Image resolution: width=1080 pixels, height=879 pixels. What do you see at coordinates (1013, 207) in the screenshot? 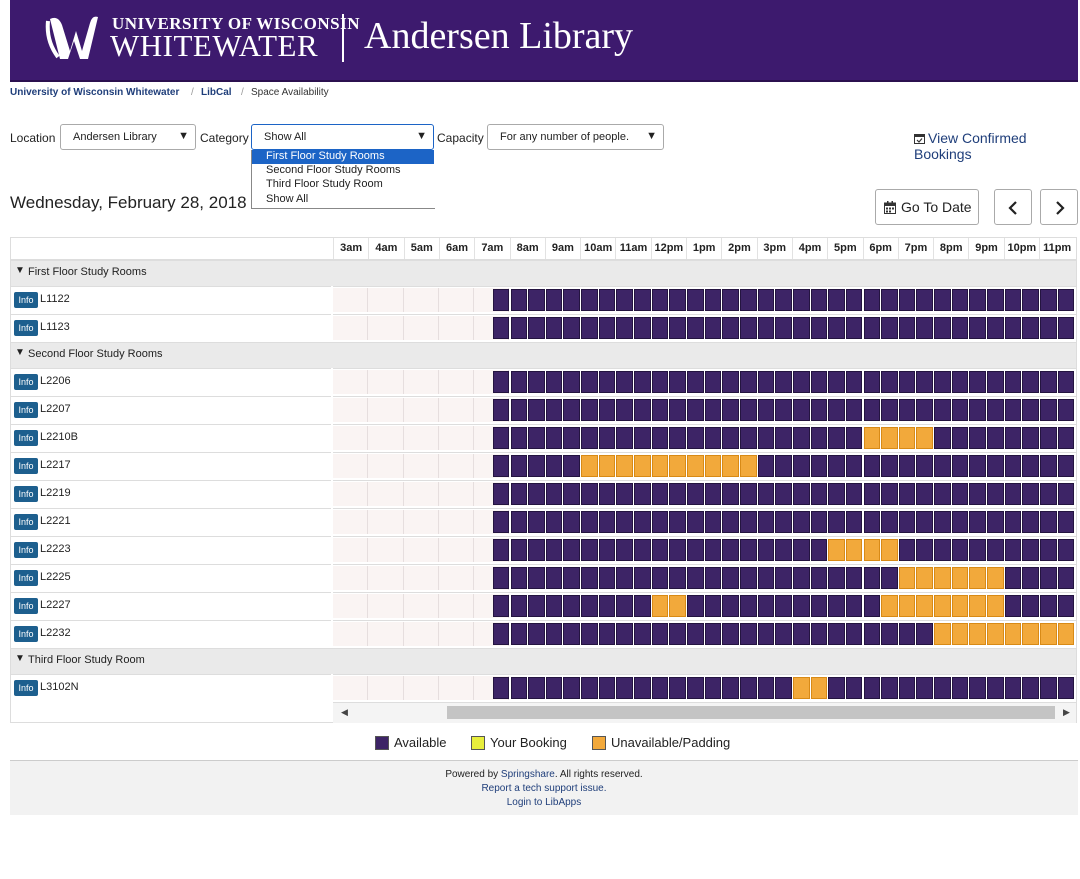
I see `previous-day-button` at bounding box center [1013, 207].